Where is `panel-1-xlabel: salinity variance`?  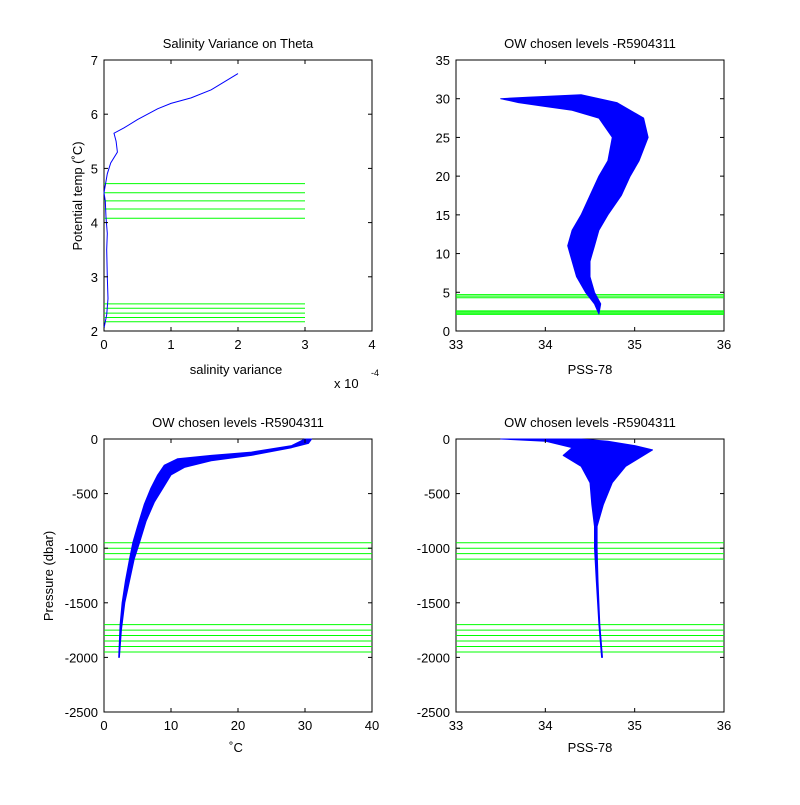
panel-1-xlabel: salinity variance is located at coordinates (236, 369).